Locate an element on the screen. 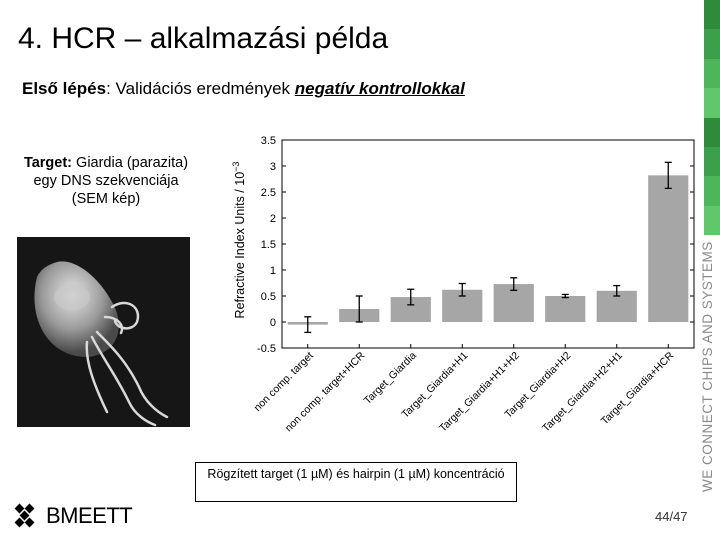 Image resolution: width=720 pixels, height=540 pixels. y-axis-label-text: Refractive Index Units / 10 is located at coordinates (240, 245).